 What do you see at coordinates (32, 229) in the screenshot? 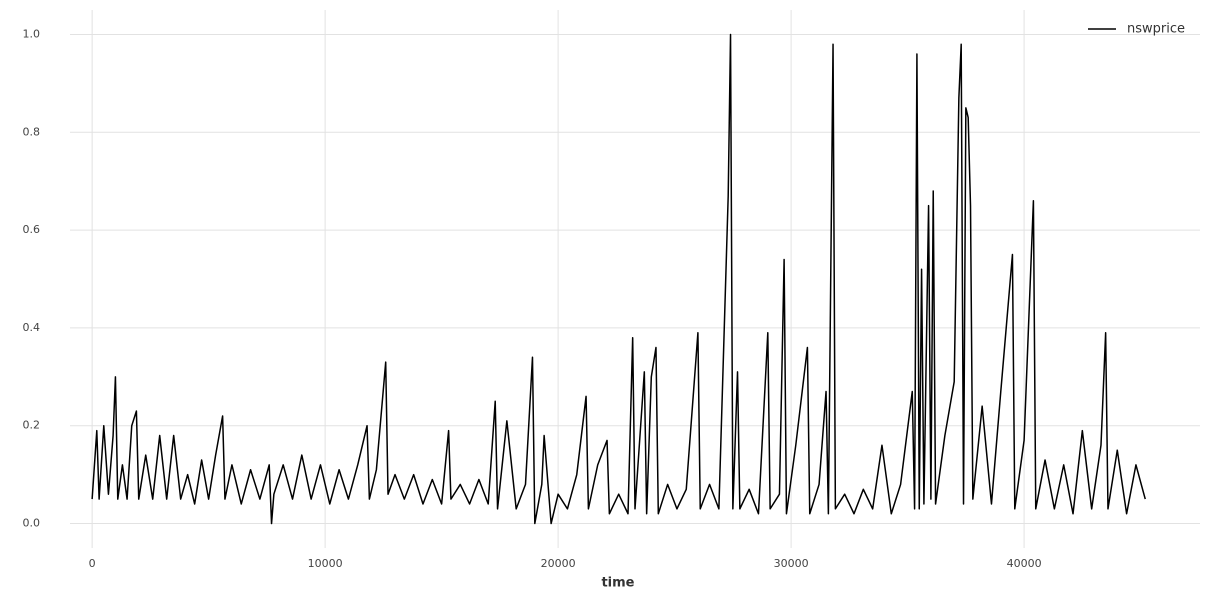
I see `y-tick-label: 0.6` at bounding box center [32, 229].